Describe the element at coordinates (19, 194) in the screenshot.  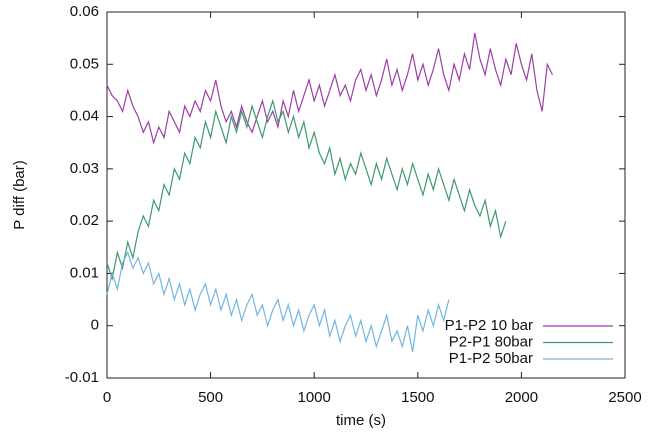
I see `y-axis-label: P diff (bar)` at that location.